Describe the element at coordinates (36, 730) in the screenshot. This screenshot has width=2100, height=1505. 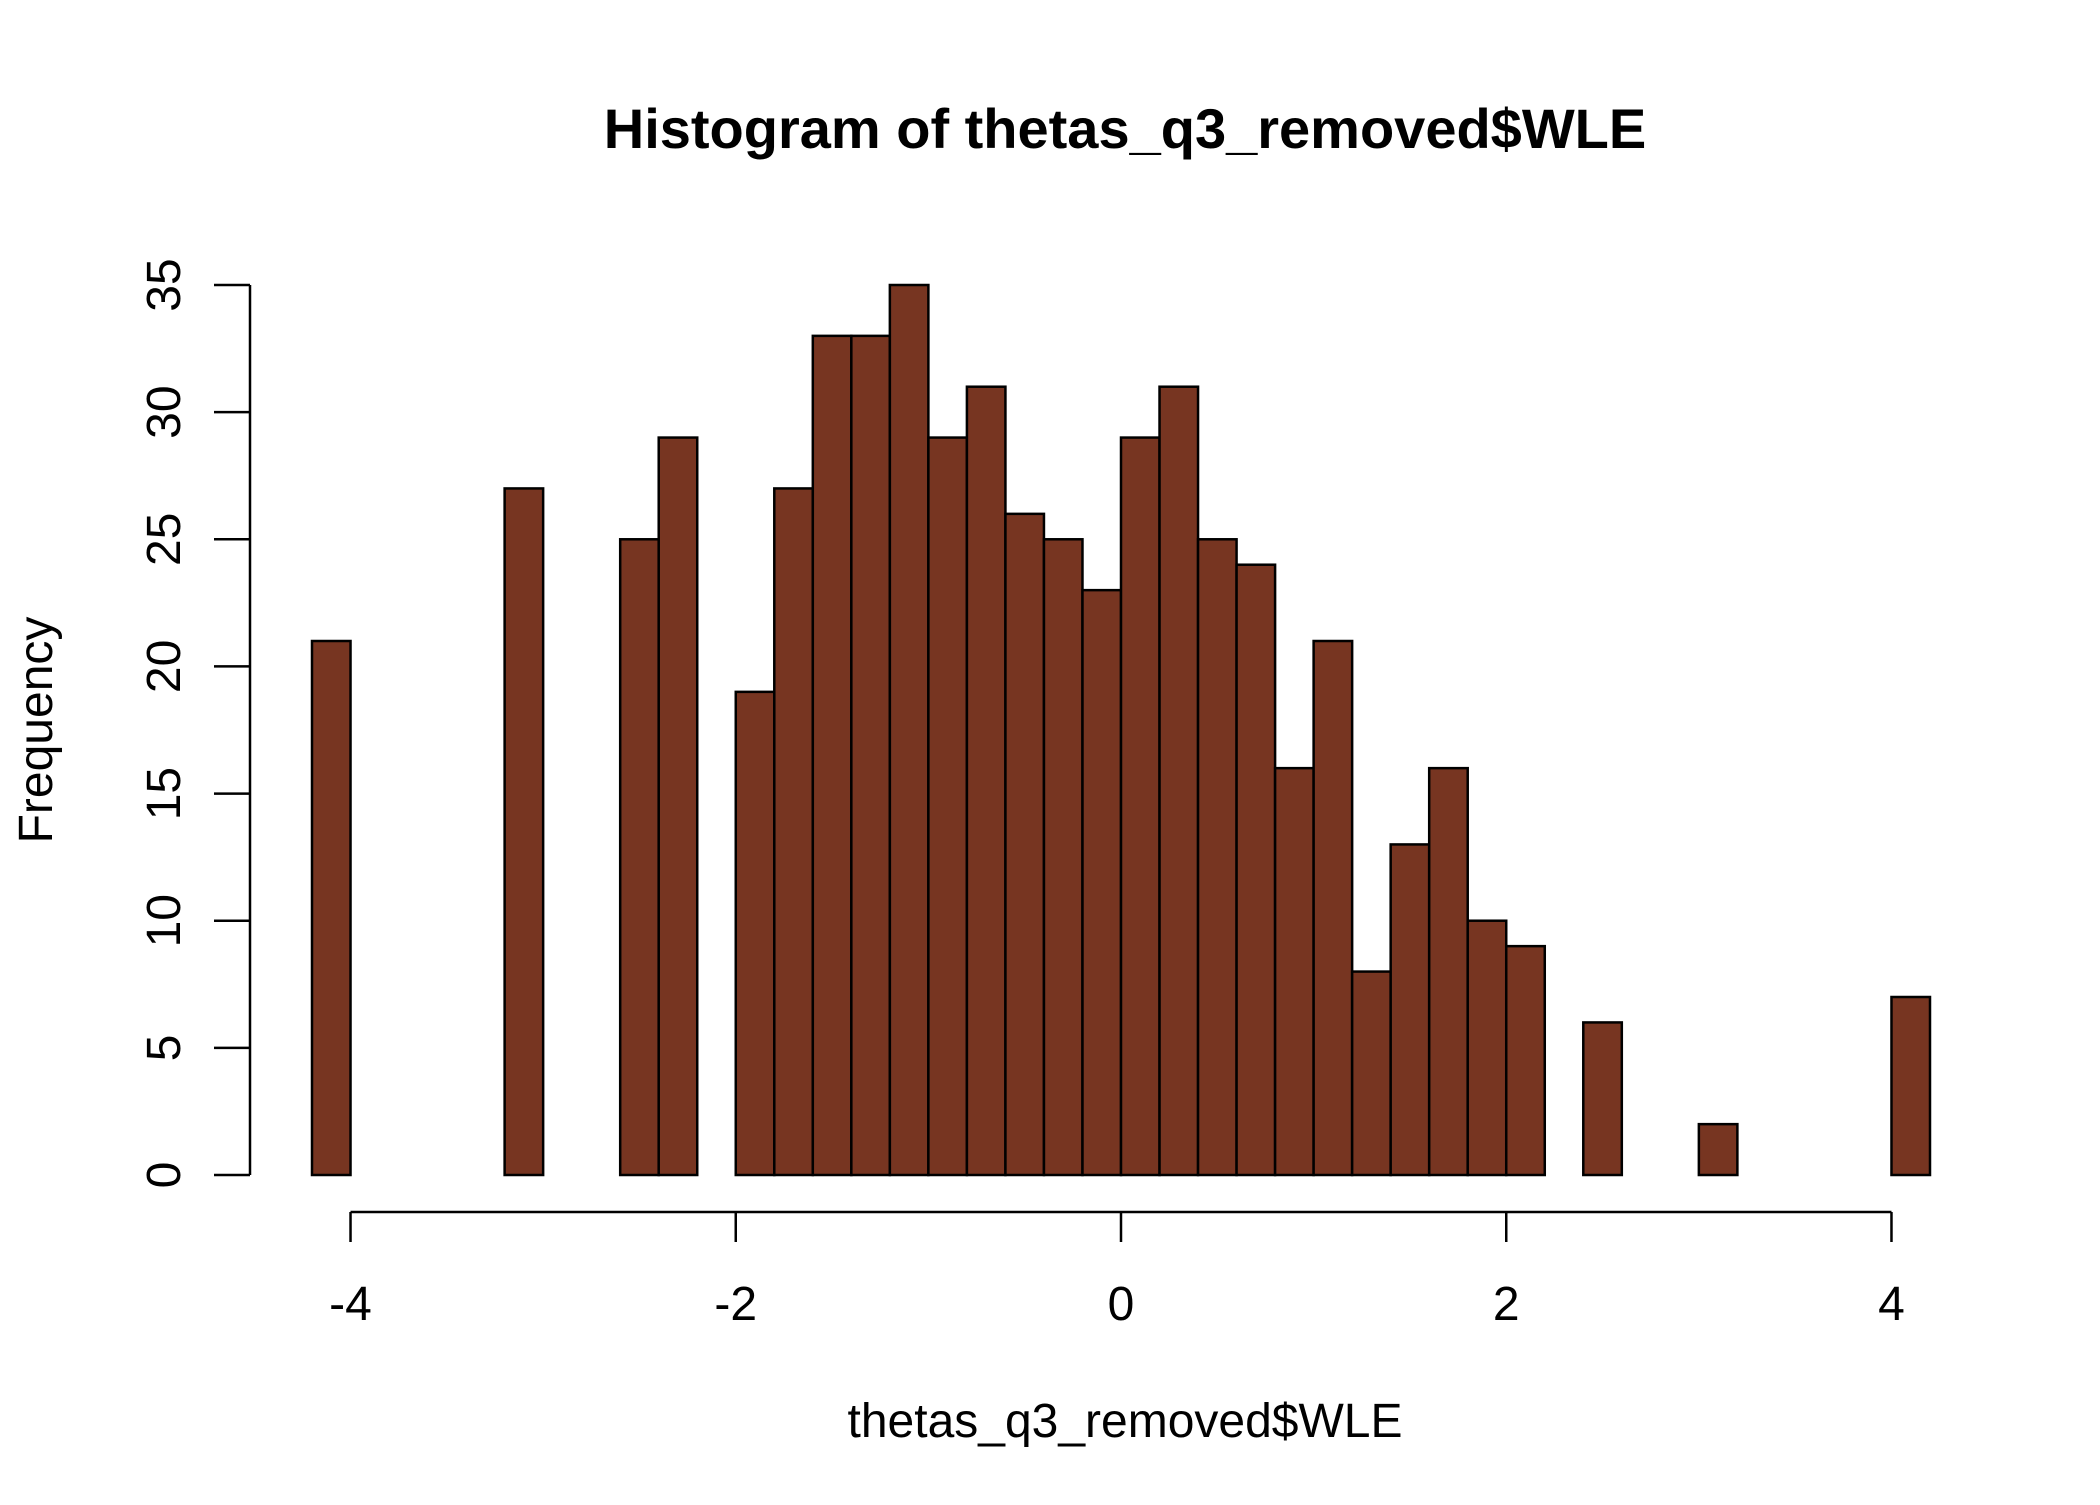
I see `y-axis-label: Frequency` at that location.